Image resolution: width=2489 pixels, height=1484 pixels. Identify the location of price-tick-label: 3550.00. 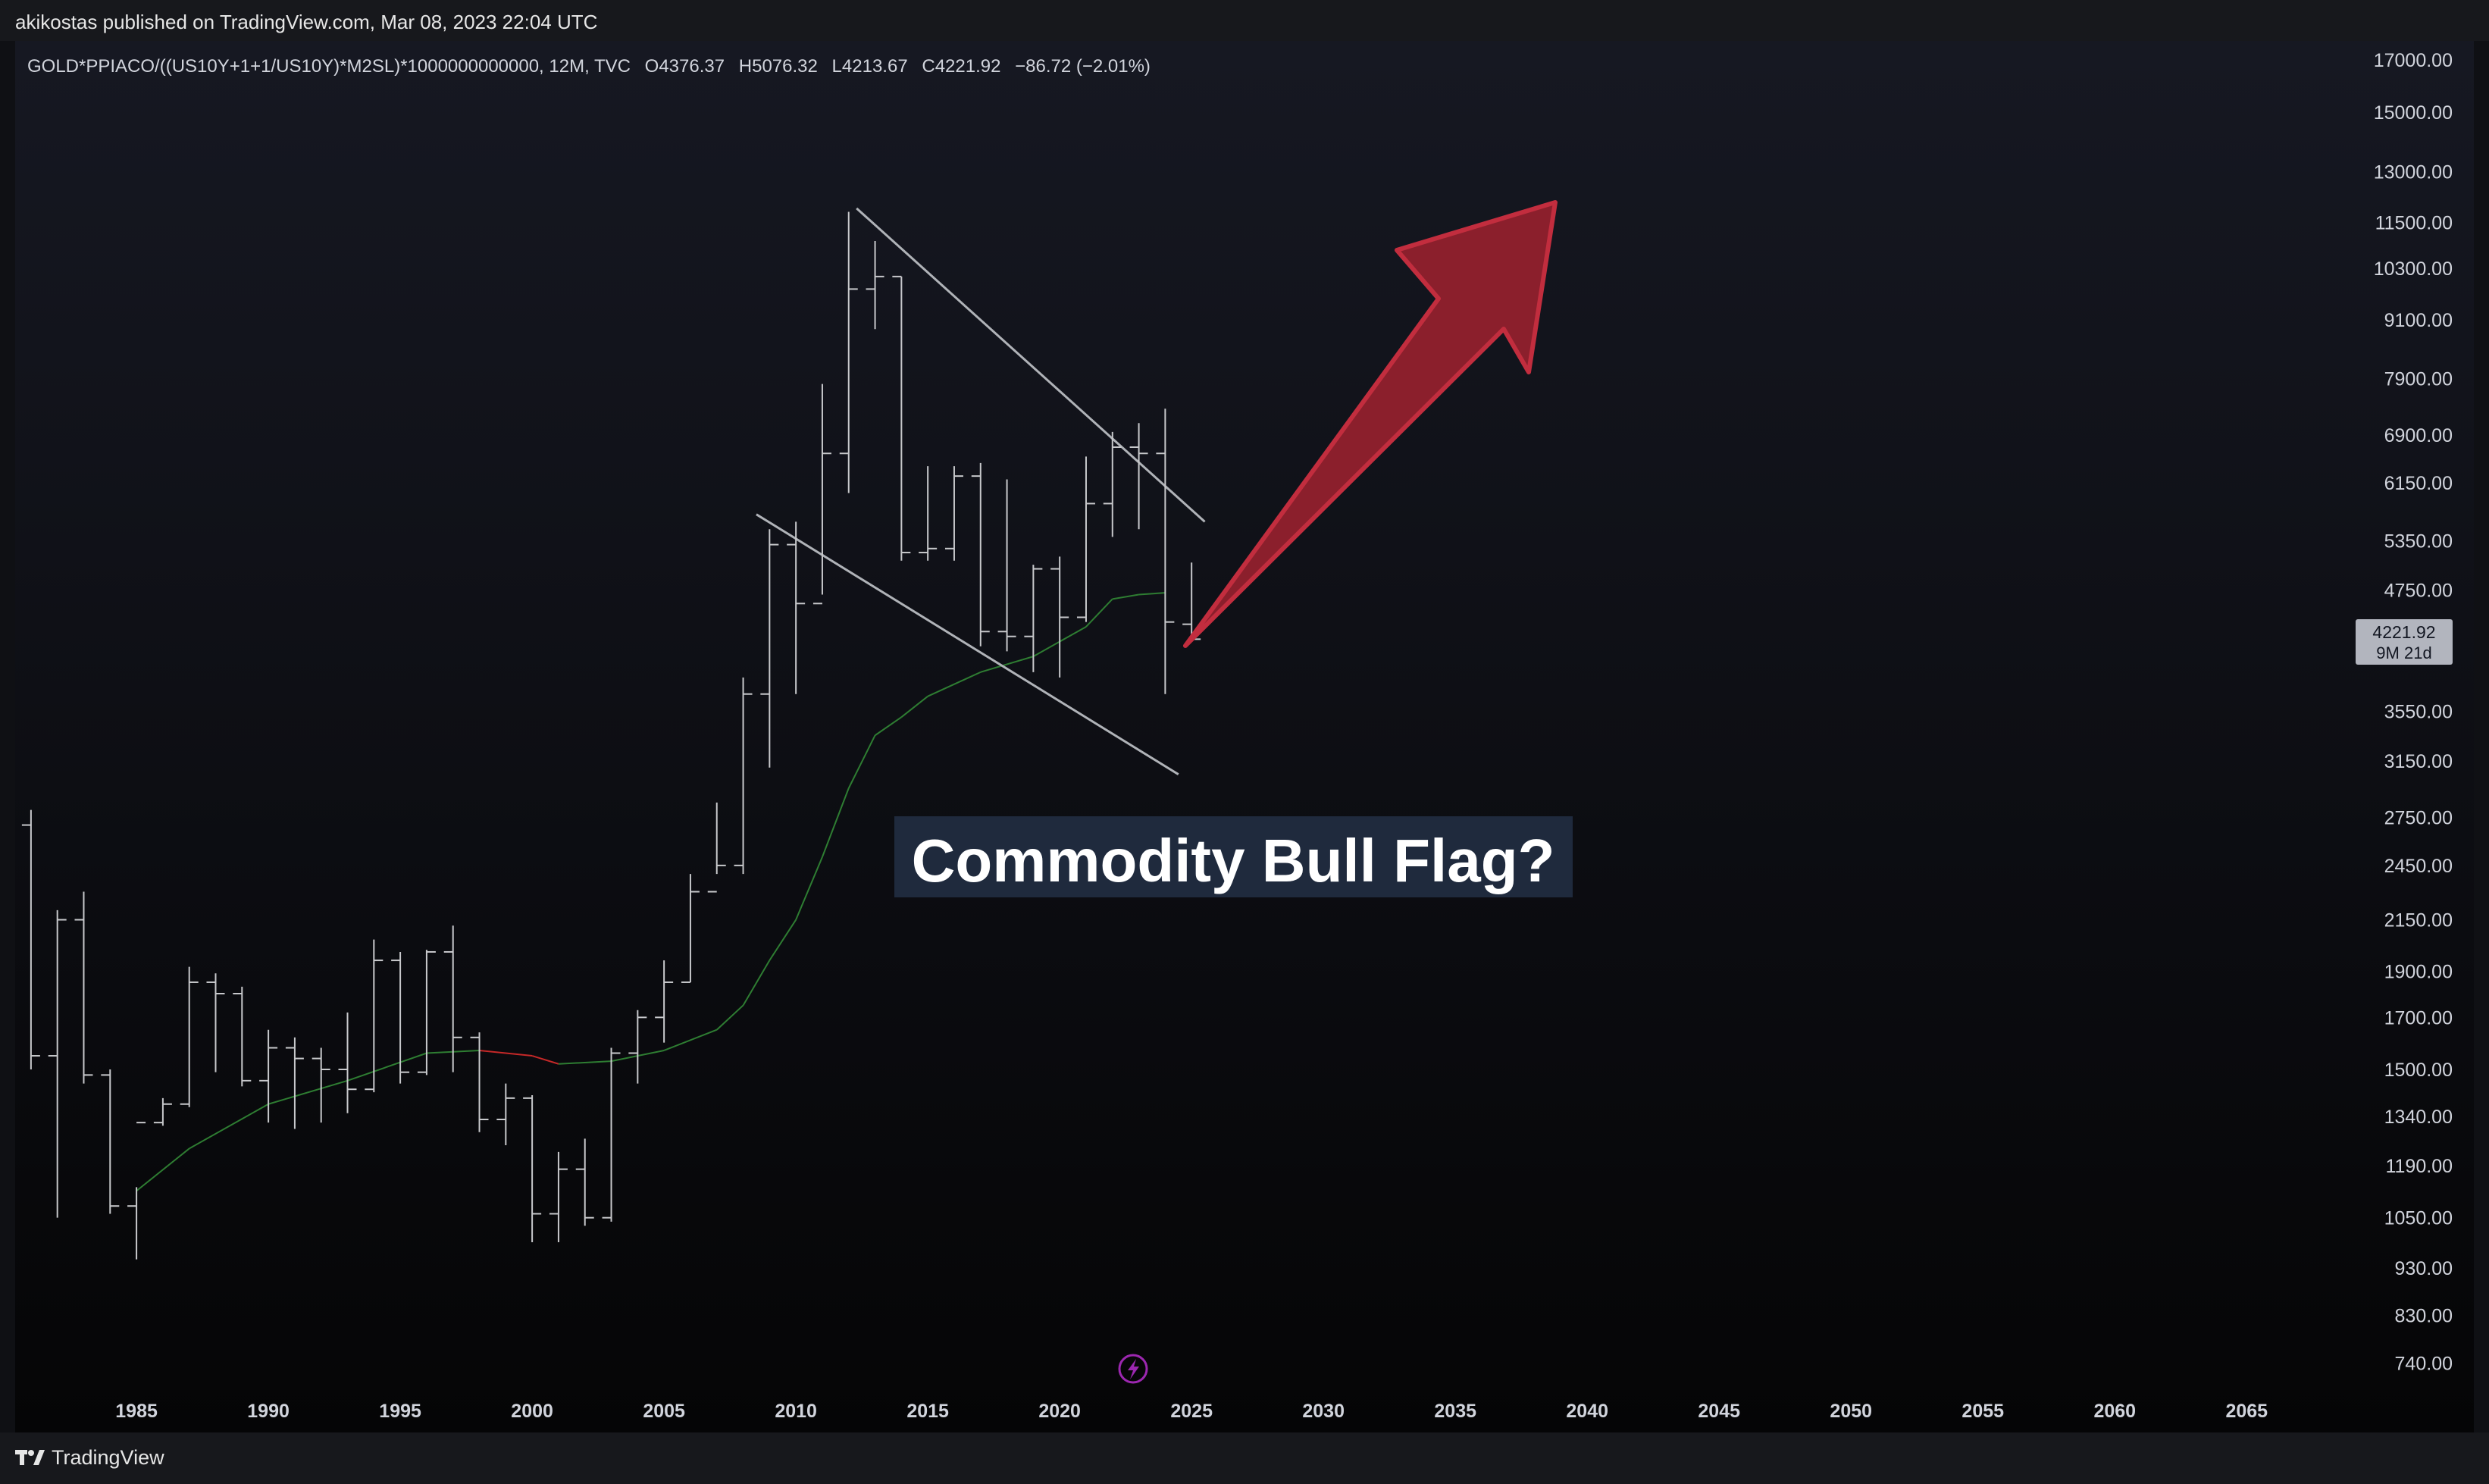
(2418, 712).